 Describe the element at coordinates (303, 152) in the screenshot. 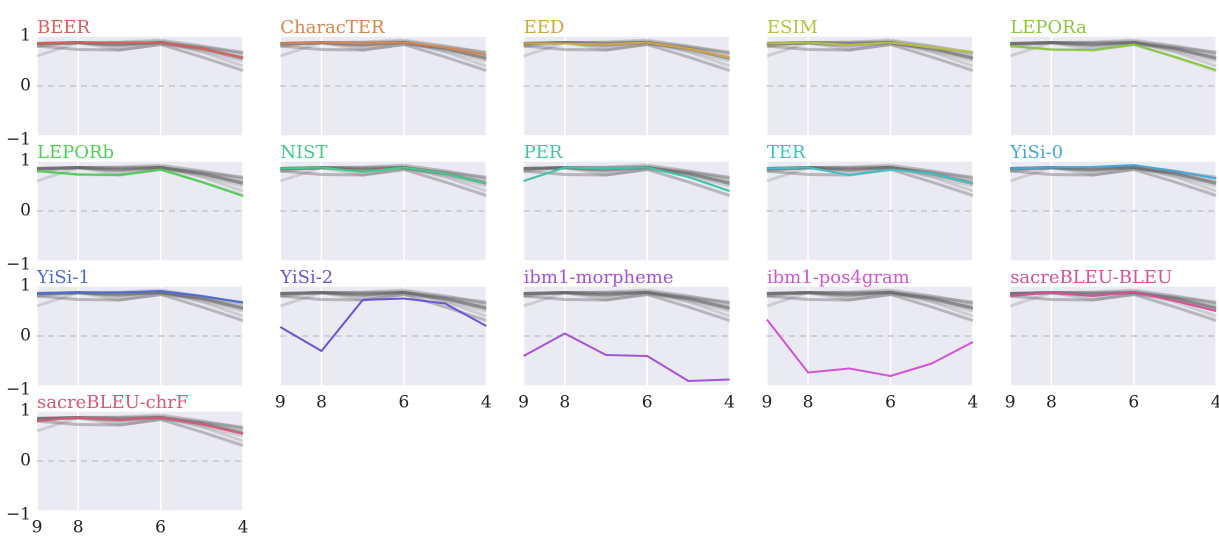

I see `panel-title: NIST` at that location.